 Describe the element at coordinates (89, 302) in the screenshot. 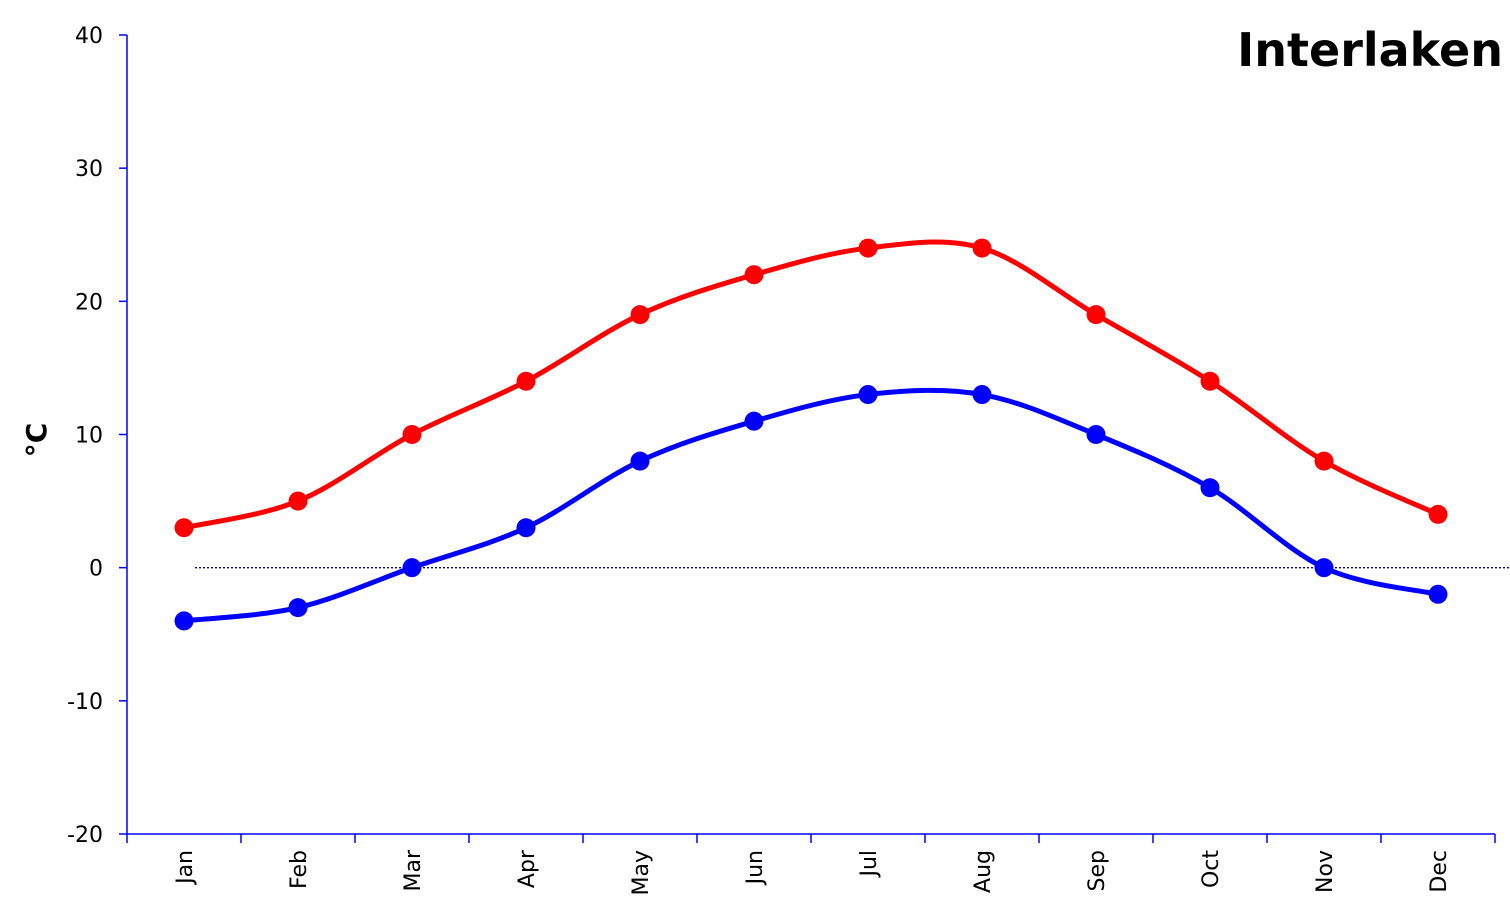

I see `y-tick-label: 20` at that location.